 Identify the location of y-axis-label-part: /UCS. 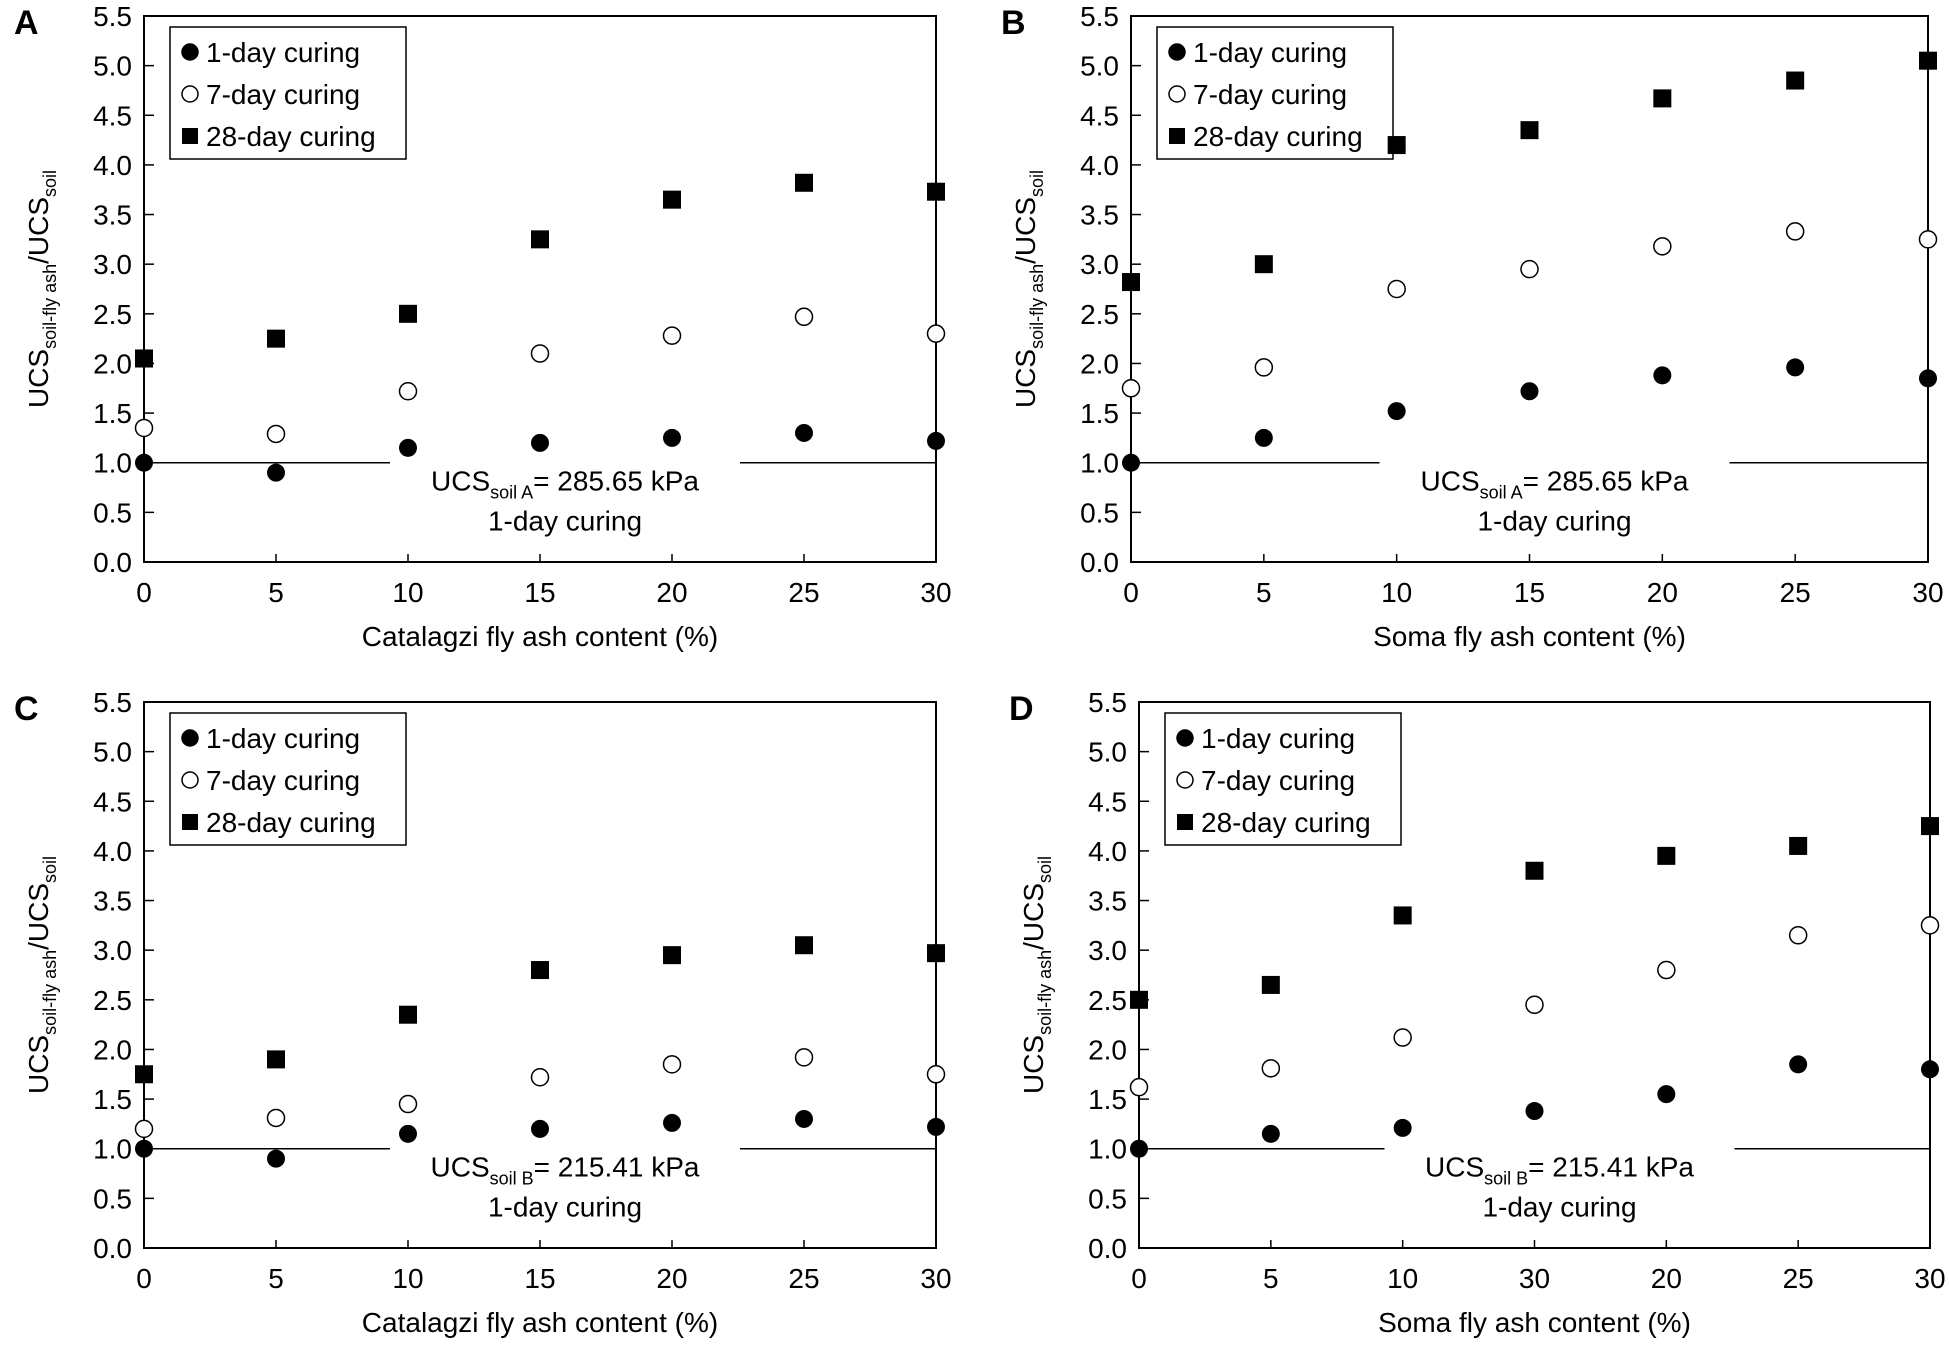
(38, 230).